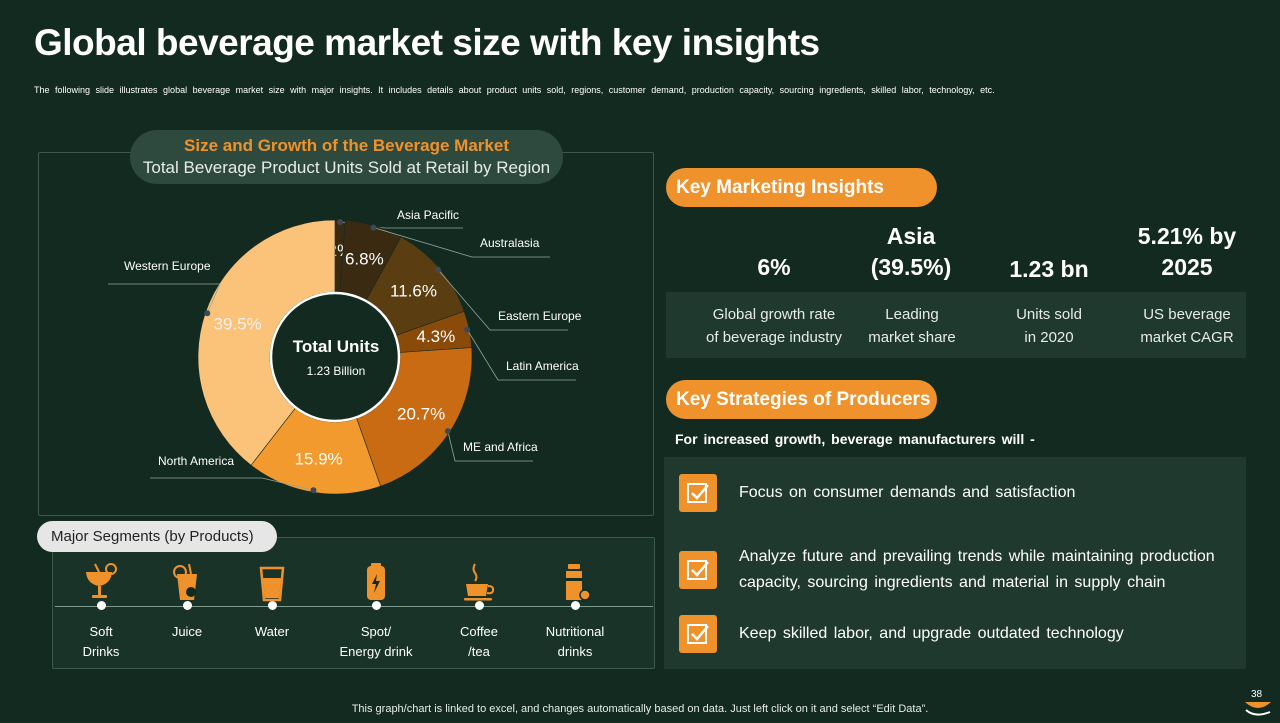 The width and height of the screenshot is (1280, 723). Describe the element at coordinates (196, 461) in the screenshot. I see `category-label: North America` at that location.